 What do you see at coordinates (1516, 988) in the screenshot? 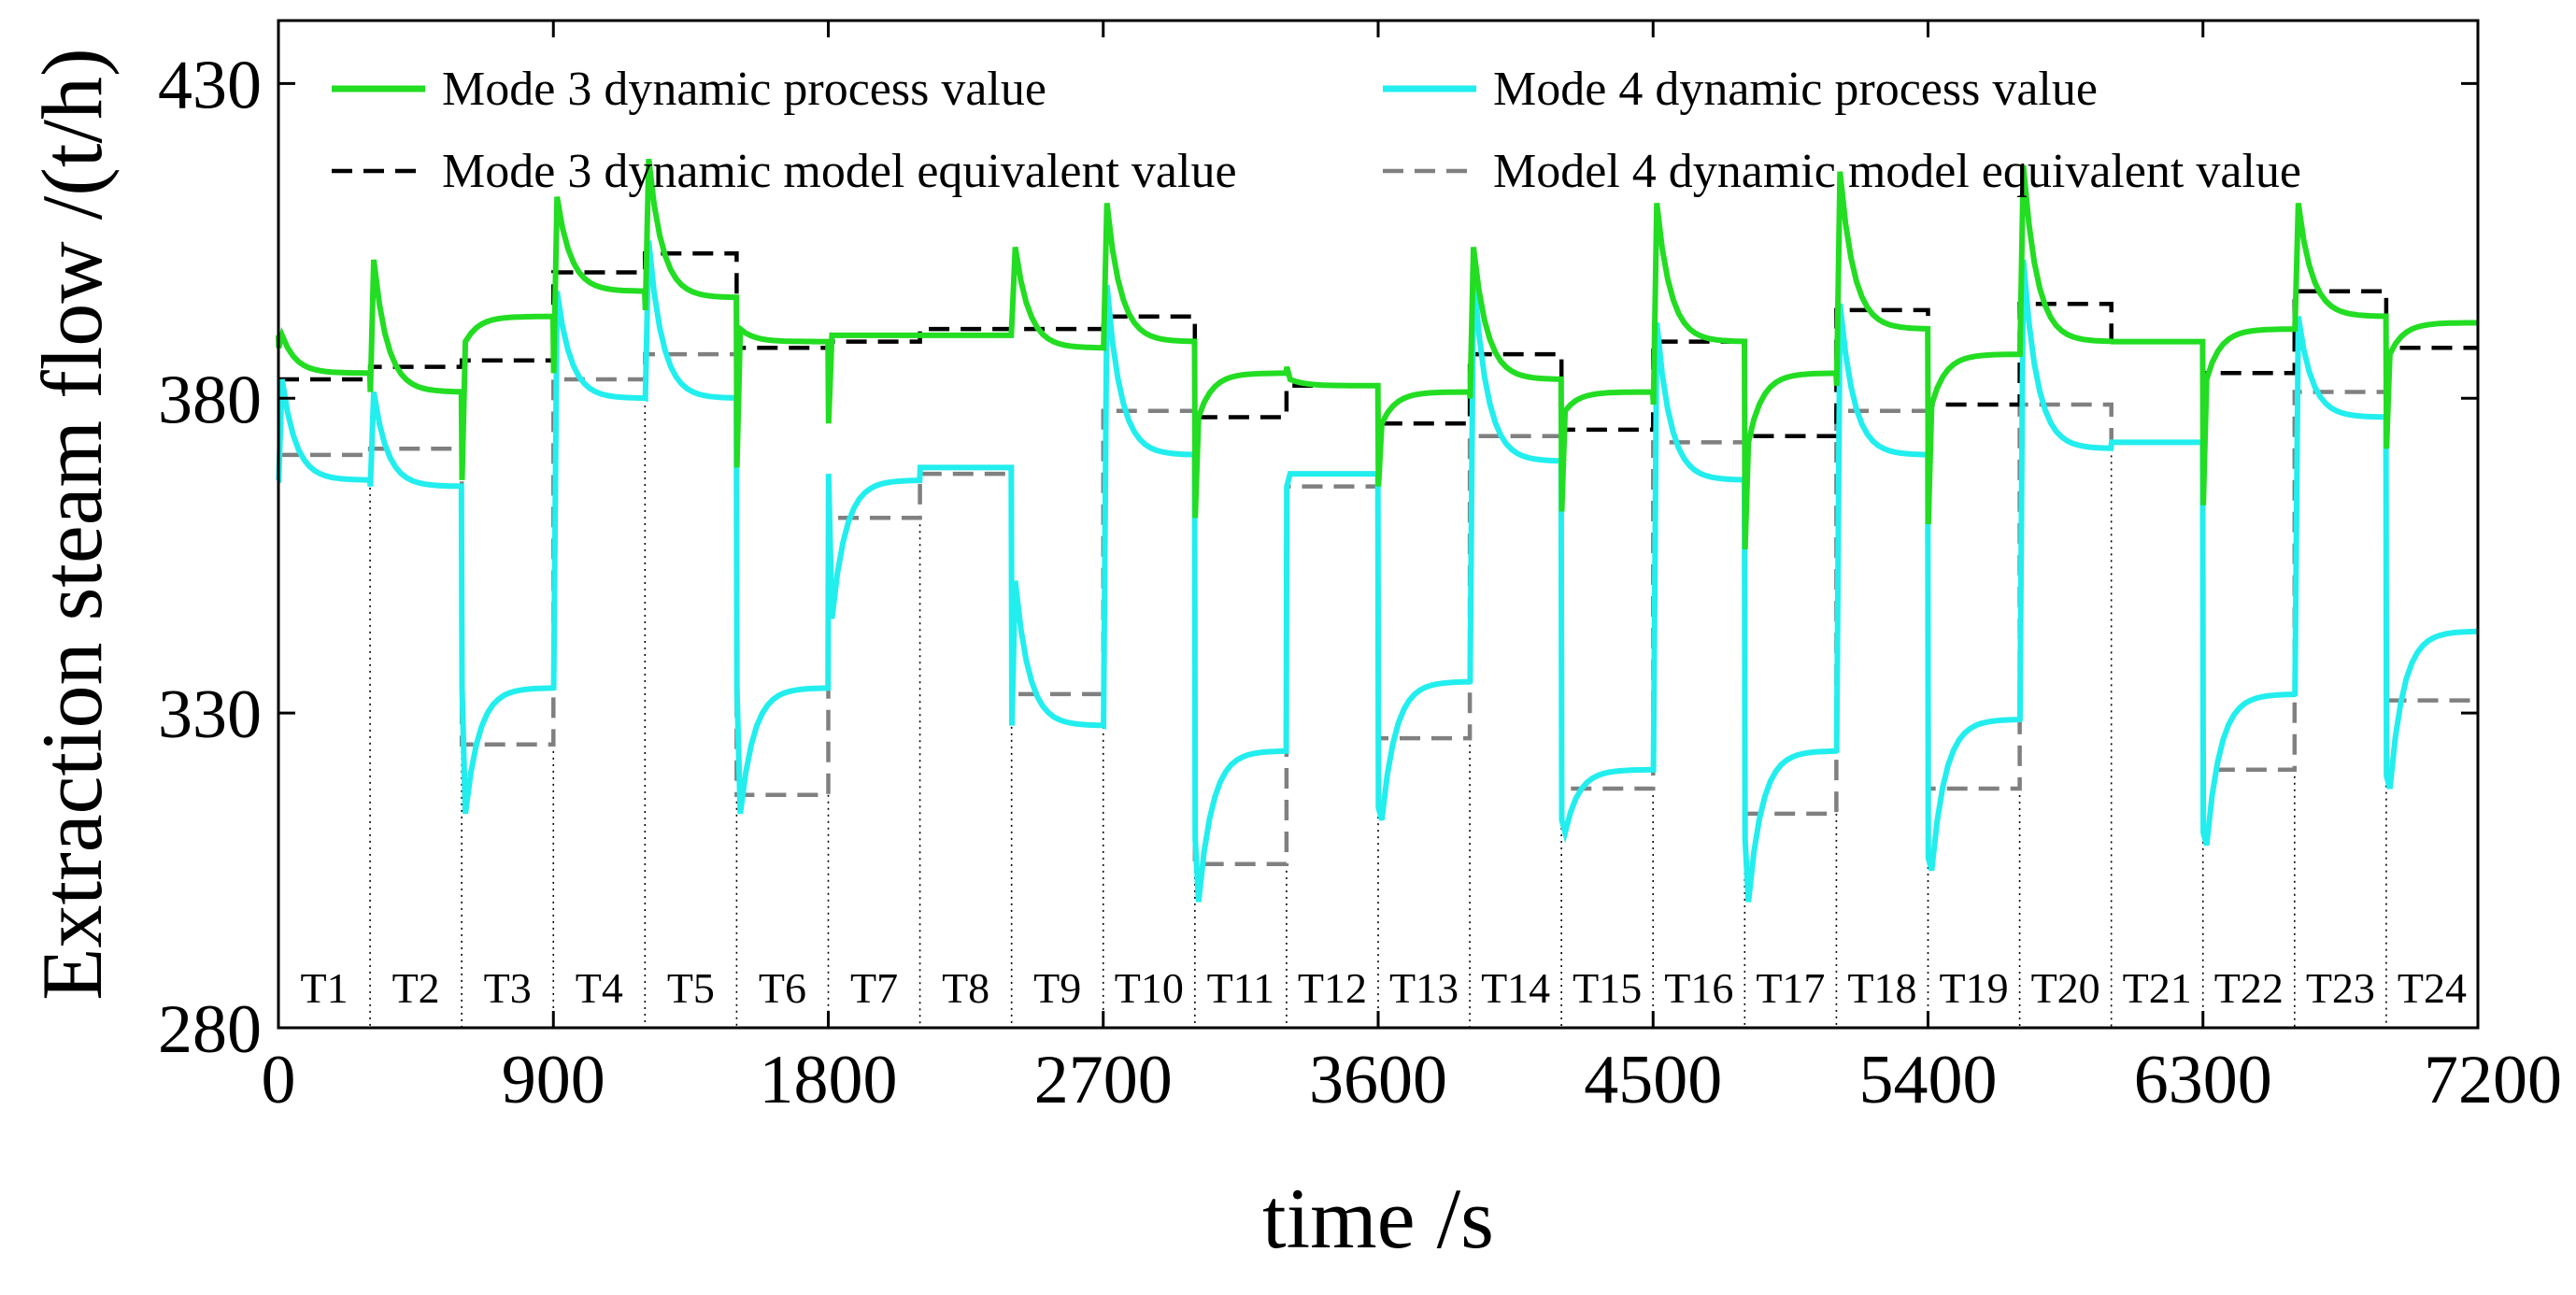
I see `segment-label-t14: T14` at bounding box center [1516, 988].